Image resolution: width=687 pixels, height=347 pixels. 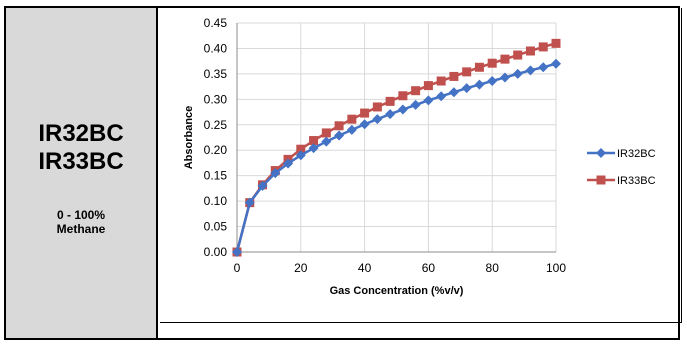 What do you see at coordinates (493, 268) in the screenshot?
I see `x-tick-label: 80` at bounding box center [493, 268].